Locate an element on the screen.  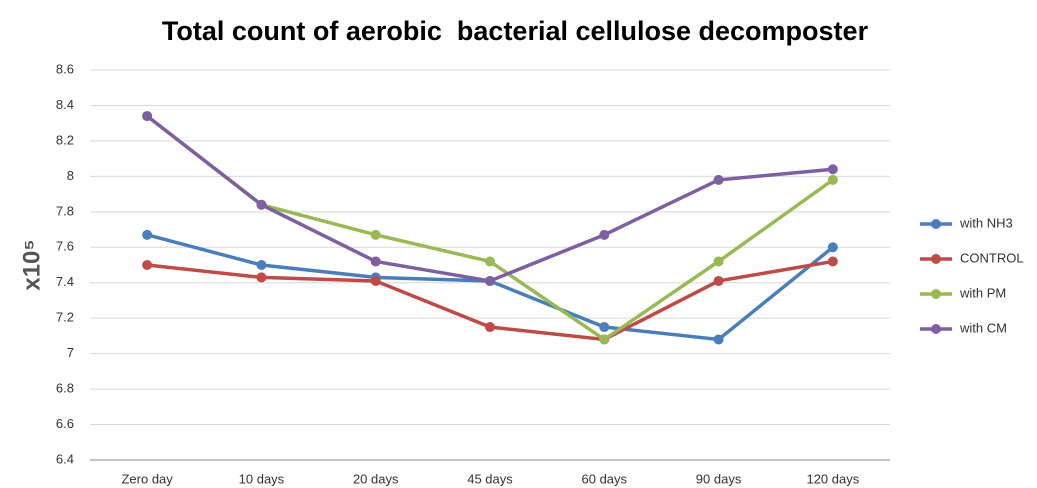
x-tick-label: 90 days is located at coordinates (719, 478).